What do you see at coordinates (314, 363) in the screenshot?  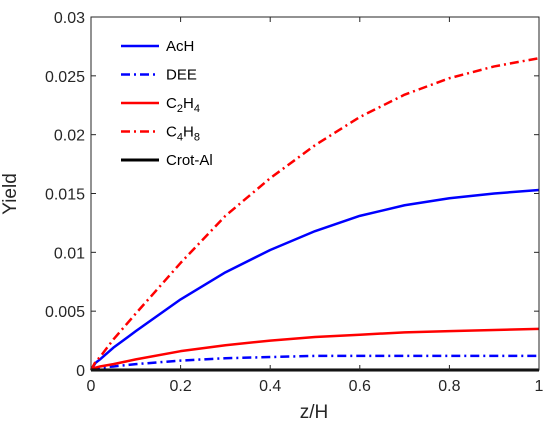 I see `series-line-dee` at bounding box center [314, 363].